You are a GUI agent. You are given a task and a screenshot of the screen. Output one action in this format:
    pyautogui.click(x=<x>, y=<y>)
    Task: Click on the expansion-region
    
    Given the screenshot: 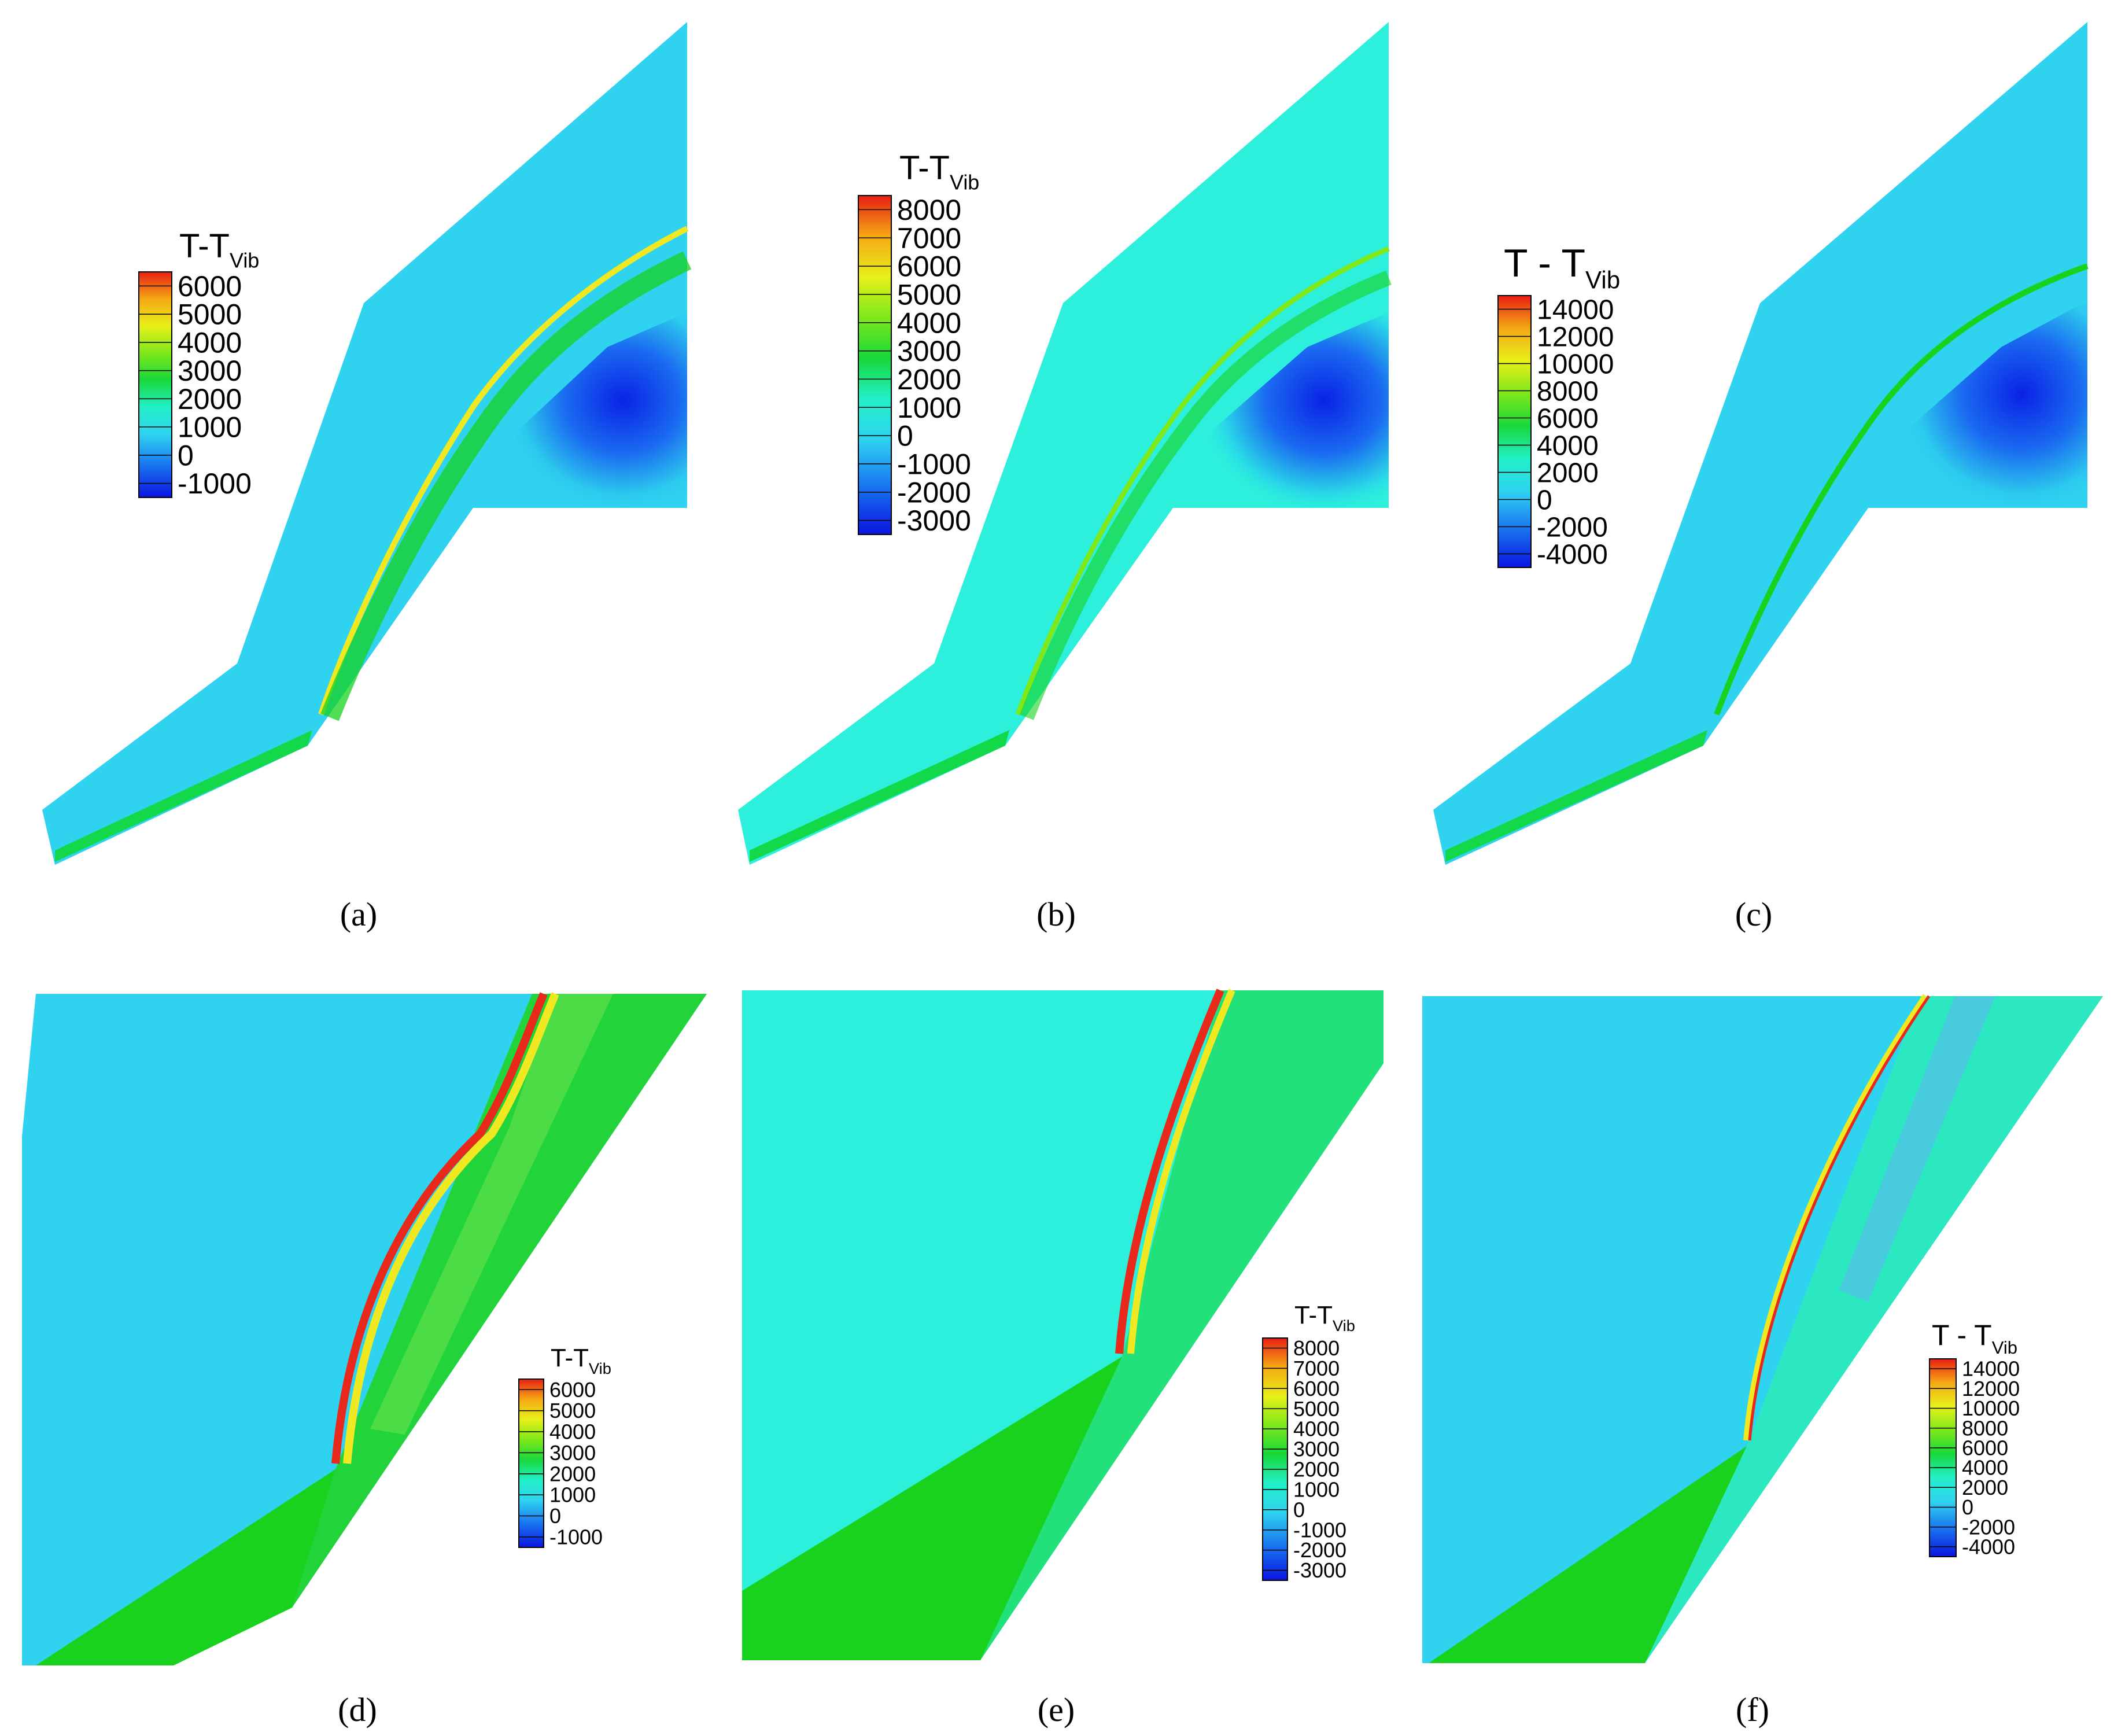 What is the action you would take?
    pyautogui.click(x=491, y=1214)
    